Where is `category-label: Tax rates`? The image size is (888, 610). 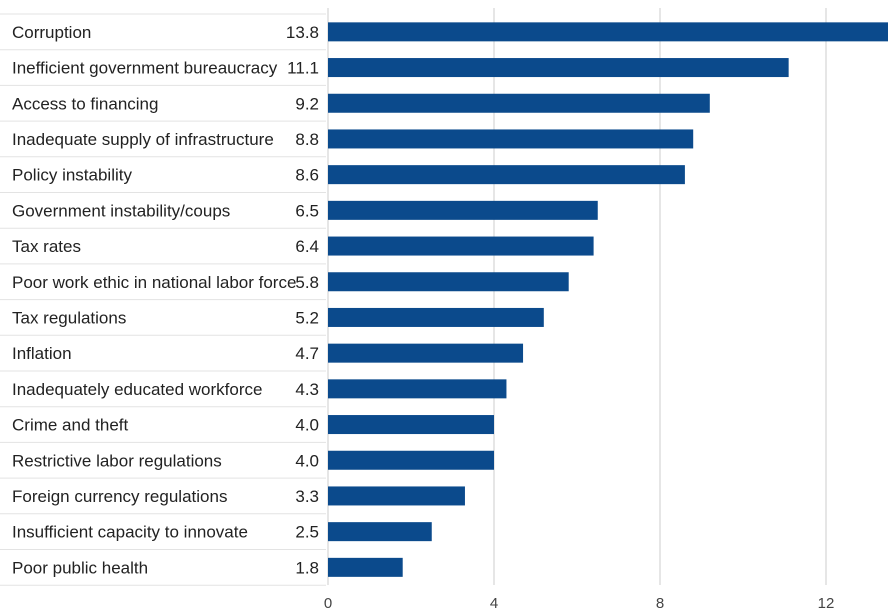 category-label: Tax rates is located at coordinates (46, 246).